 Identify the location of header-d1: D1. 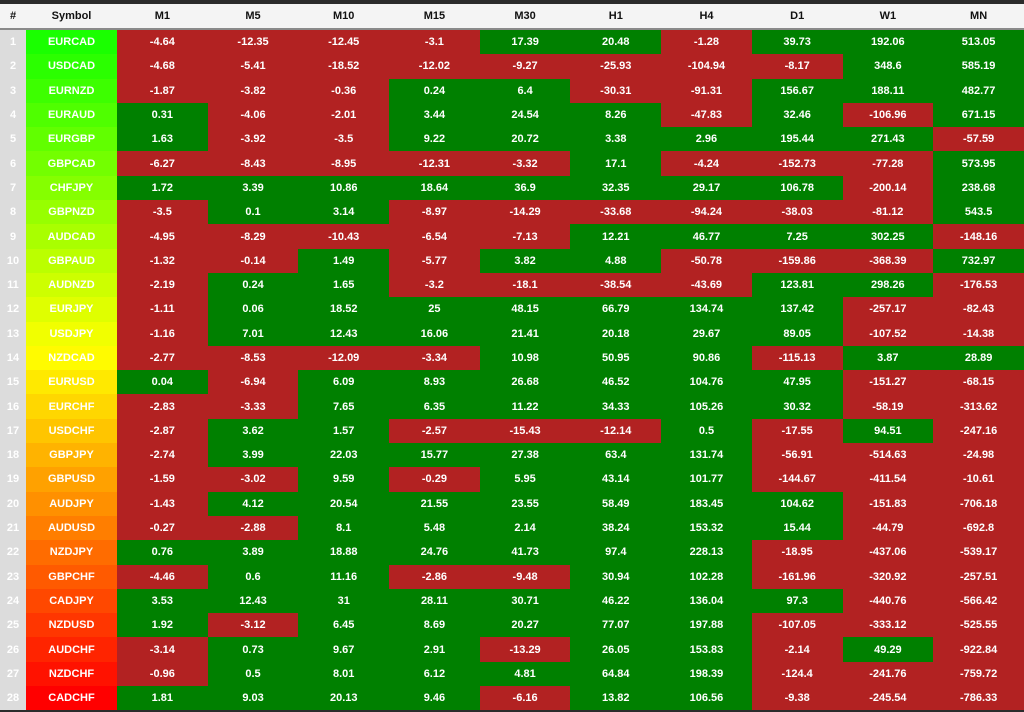
(797, 17).